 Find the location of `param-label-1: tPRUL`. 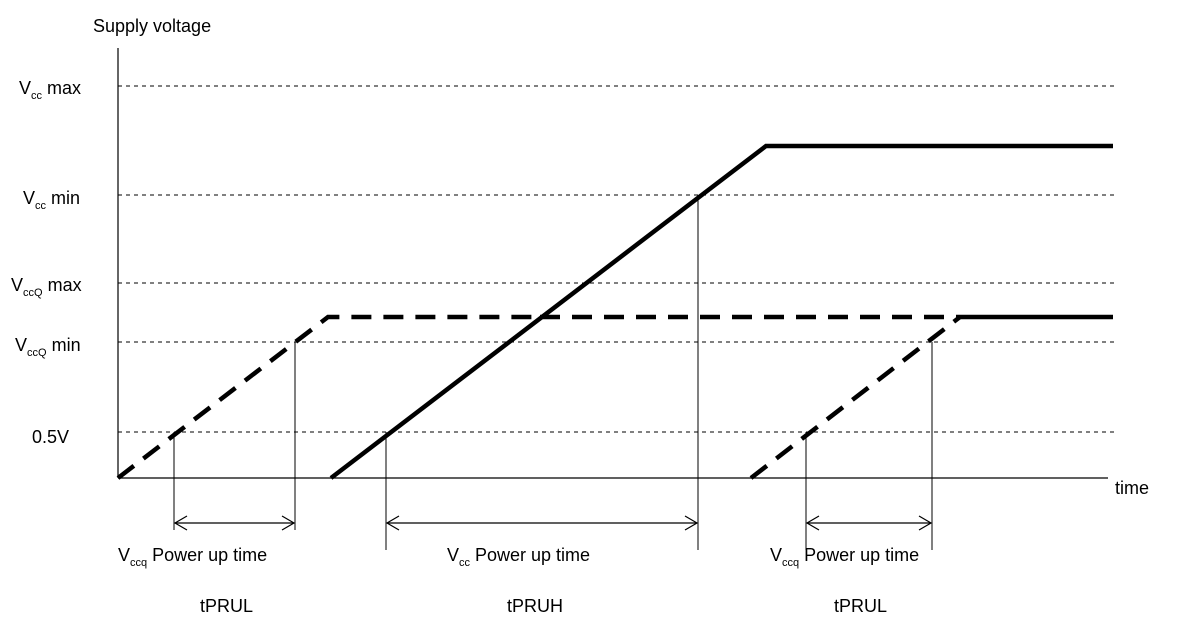

param-label-1: tPRUL is located at coordinates (226, 606).